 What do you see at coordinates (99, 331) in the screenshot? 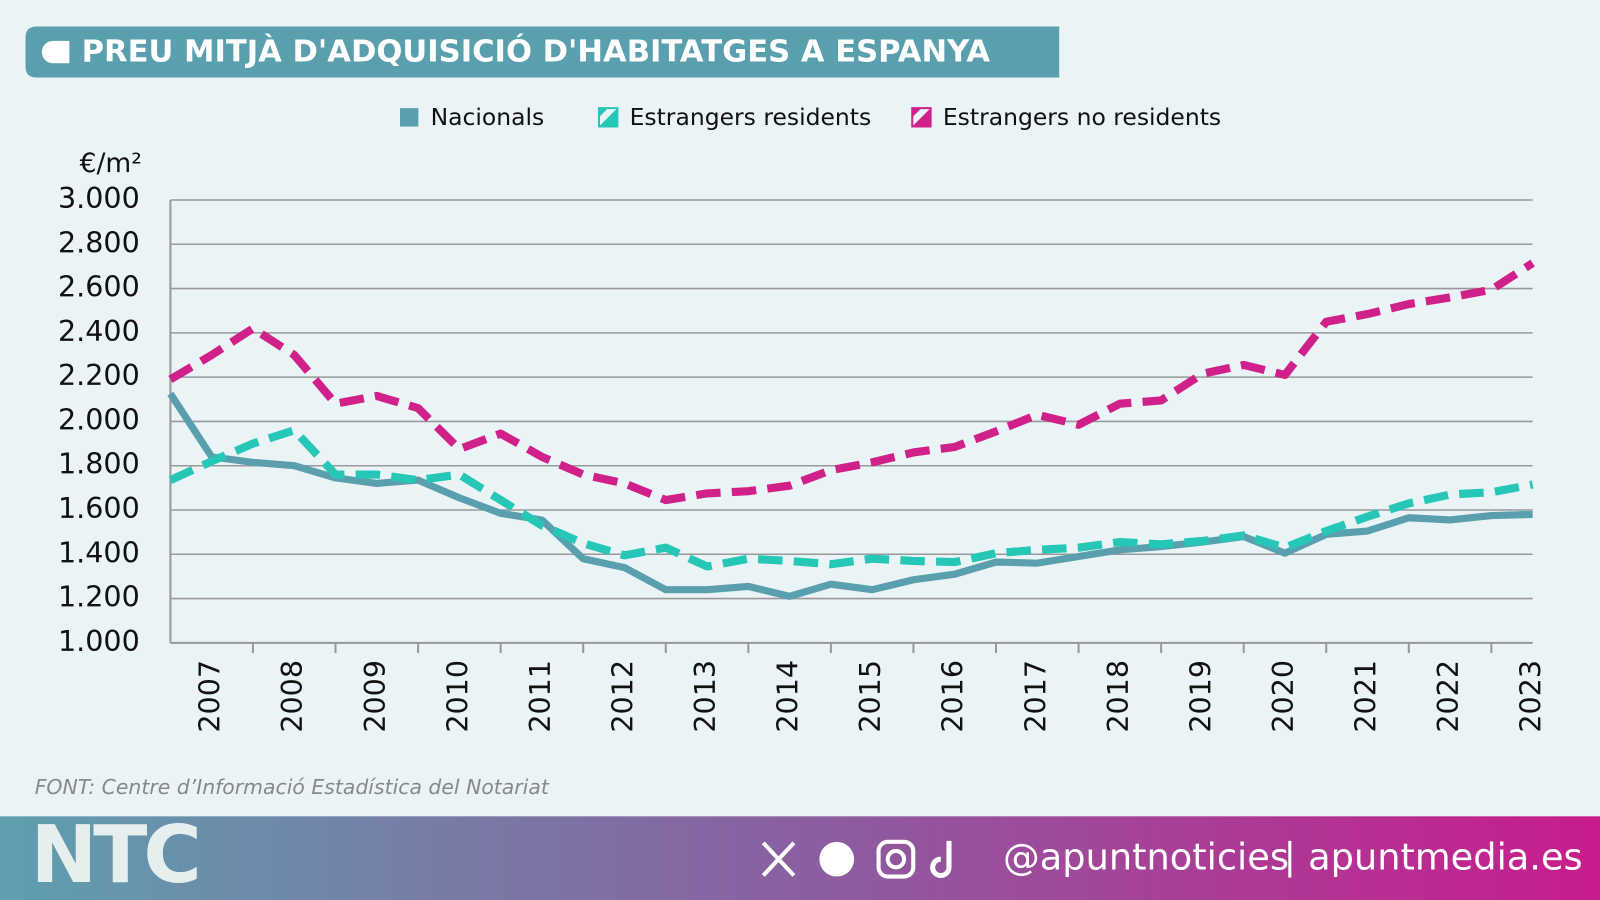
I see `y-tick-label: 2.400` at bounding box center [99, 331].